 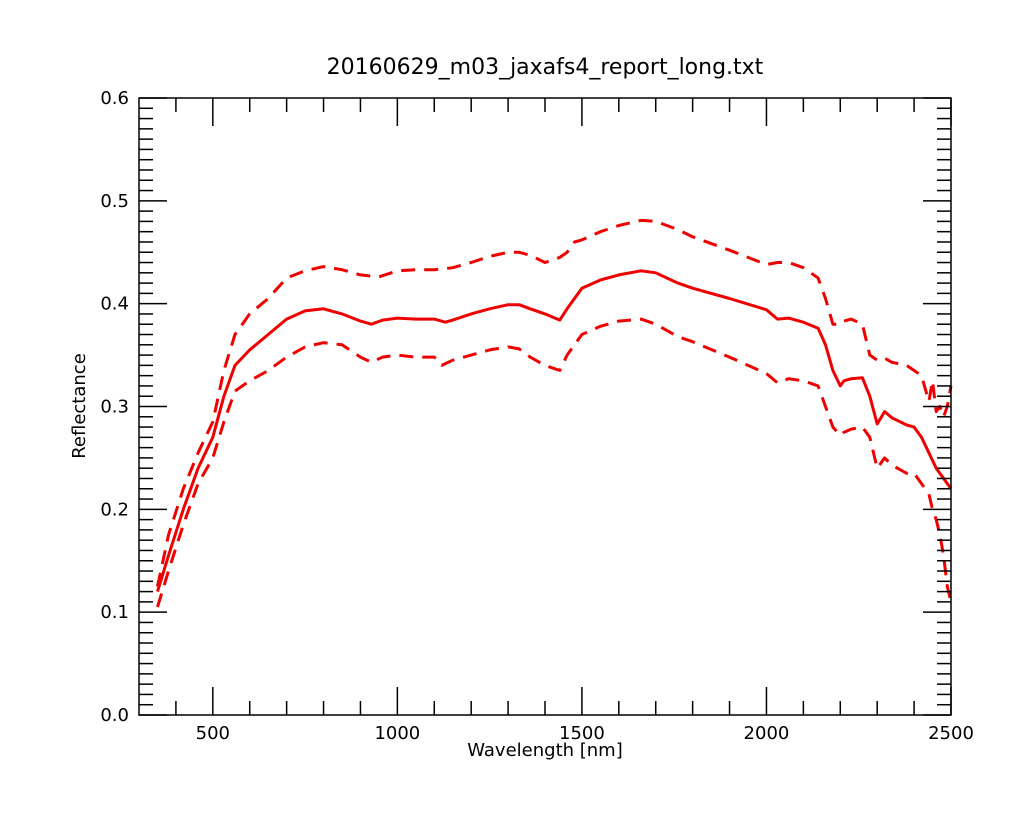 What do you see at coordinates (114, 407) in the screenshot?
I see `y-tick-label: 0.3` at bounding box center [114, 407].